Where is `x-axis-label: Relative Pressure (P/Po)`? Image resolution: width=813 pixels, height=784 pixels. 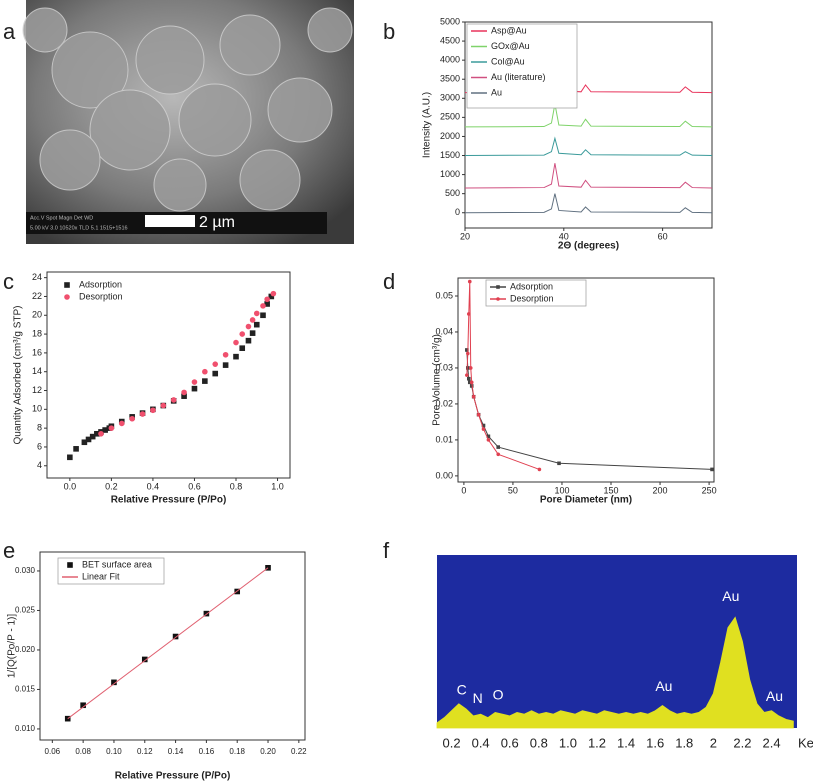 x-axis-label: Relative Pressure (P/Po) is located at coordinates (169, 500).